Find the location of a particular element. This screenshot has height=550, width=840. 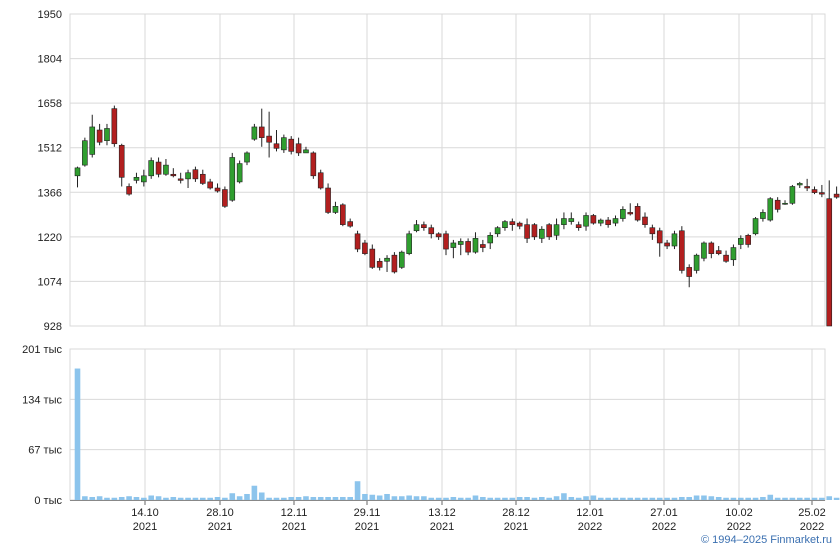

price-tick-label: 1804 is located at coordinates (50, 60).